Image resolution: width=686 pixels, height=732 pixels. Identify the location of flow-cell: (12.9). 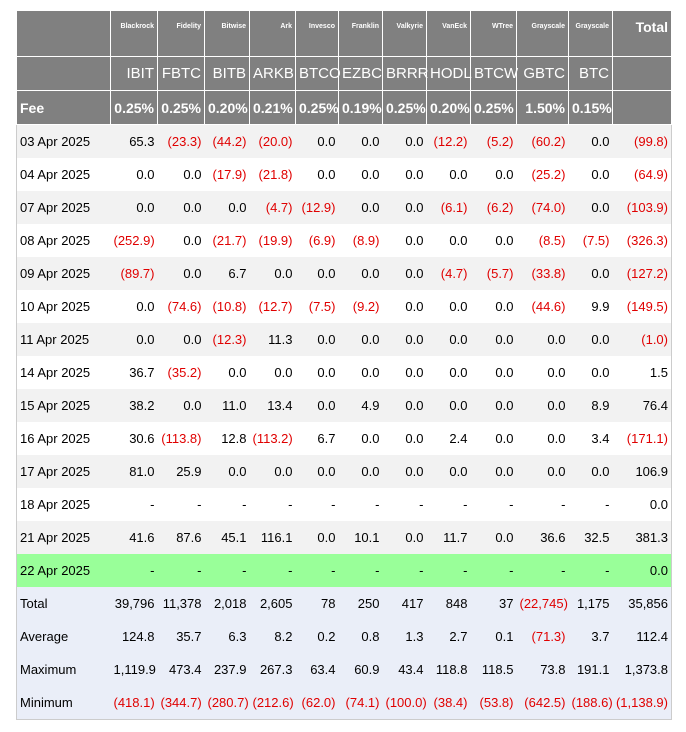
(317, 207).